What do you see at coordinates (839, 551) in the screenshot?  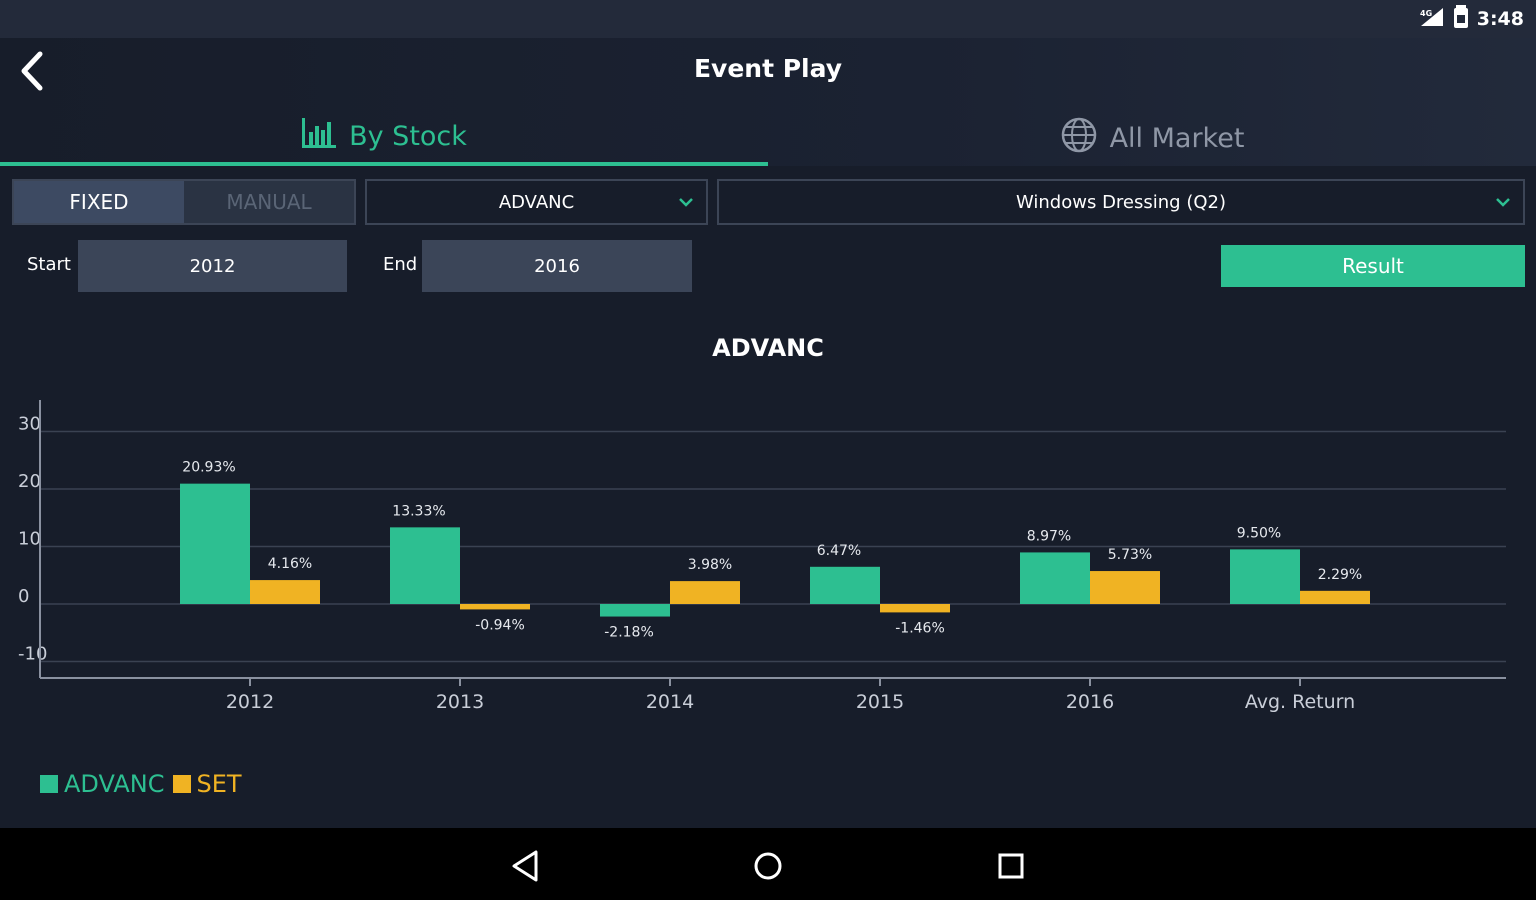 I see `data-label: 6.47%` at bounding box center [839, 551].